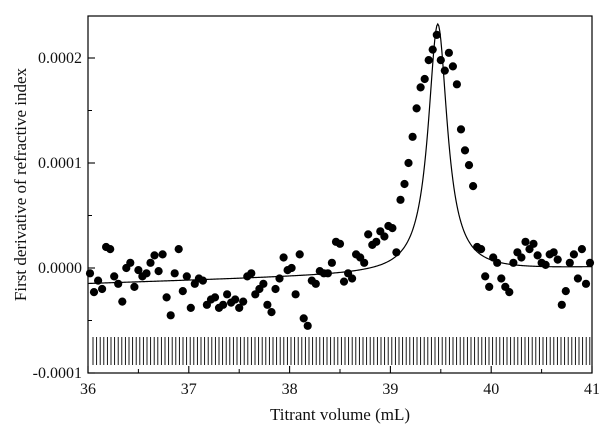 The width and height of the screenshot is (602, 430). What do you see at coordinates (60, 163) in the screenshot?
I see `y-tick-label: 0.0001` at bounding box center [60, 163].